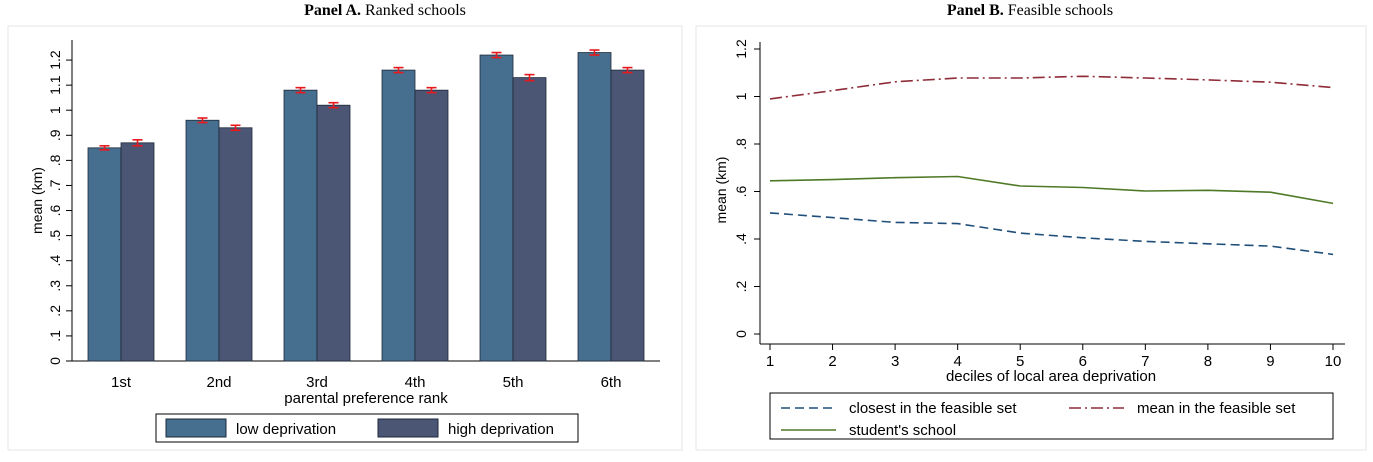 The image size is (1373, 462). I want to click on legend-student-label: student's school, so click(902, 430).